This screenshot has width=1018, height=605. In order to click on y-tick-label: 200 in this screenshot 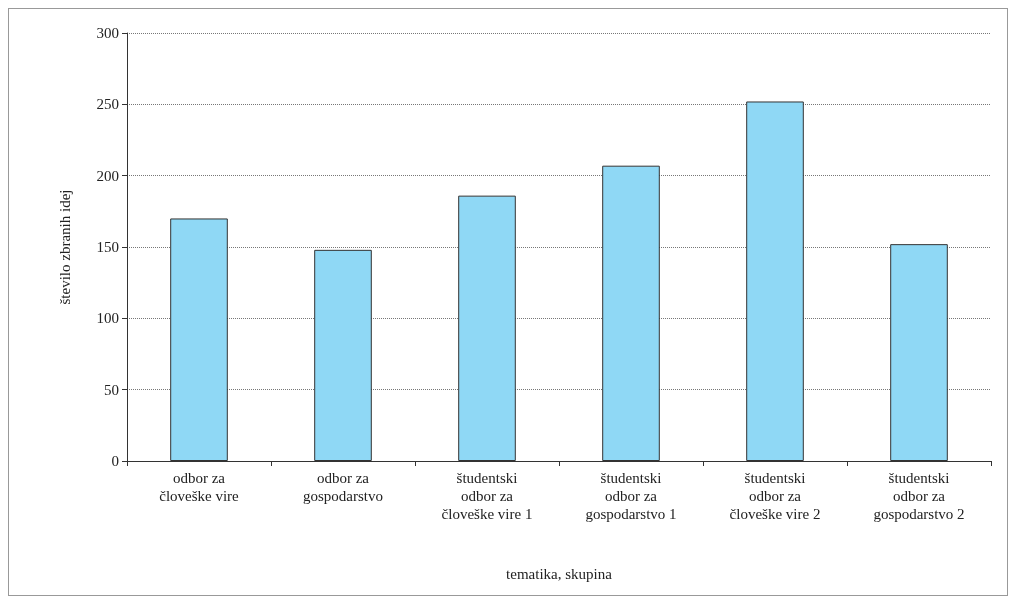, I will do `click(107, 175)`.